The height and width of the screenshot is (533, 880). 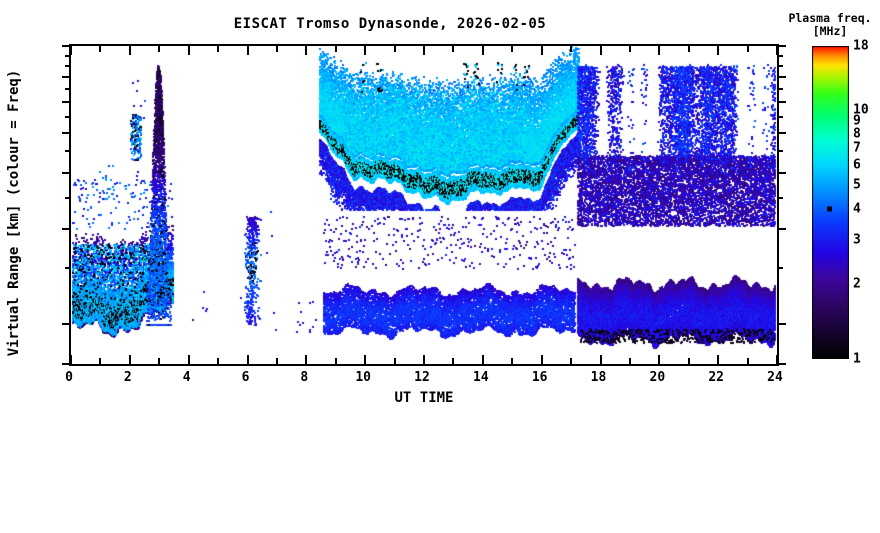 What do you see at coordinates (598, 377) in the screenshot?
I see `x-axis-label: 18` at bounding box center [598, 377].